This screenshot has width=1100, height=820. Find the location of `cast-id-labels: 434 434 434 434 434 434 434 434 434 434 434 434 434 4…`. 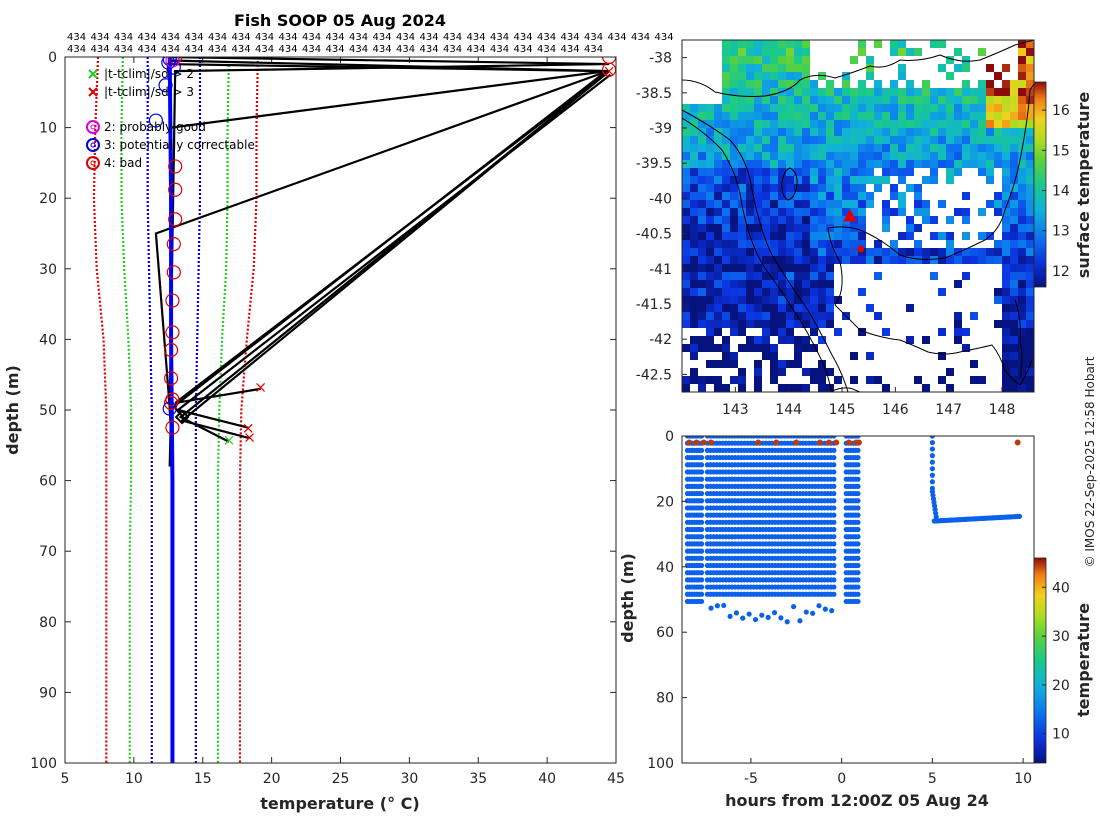

cast-id-labels: 434 434 434 434 434 434 434 434 434 434 434 434 434 4… is located at coordinates (370, 43).